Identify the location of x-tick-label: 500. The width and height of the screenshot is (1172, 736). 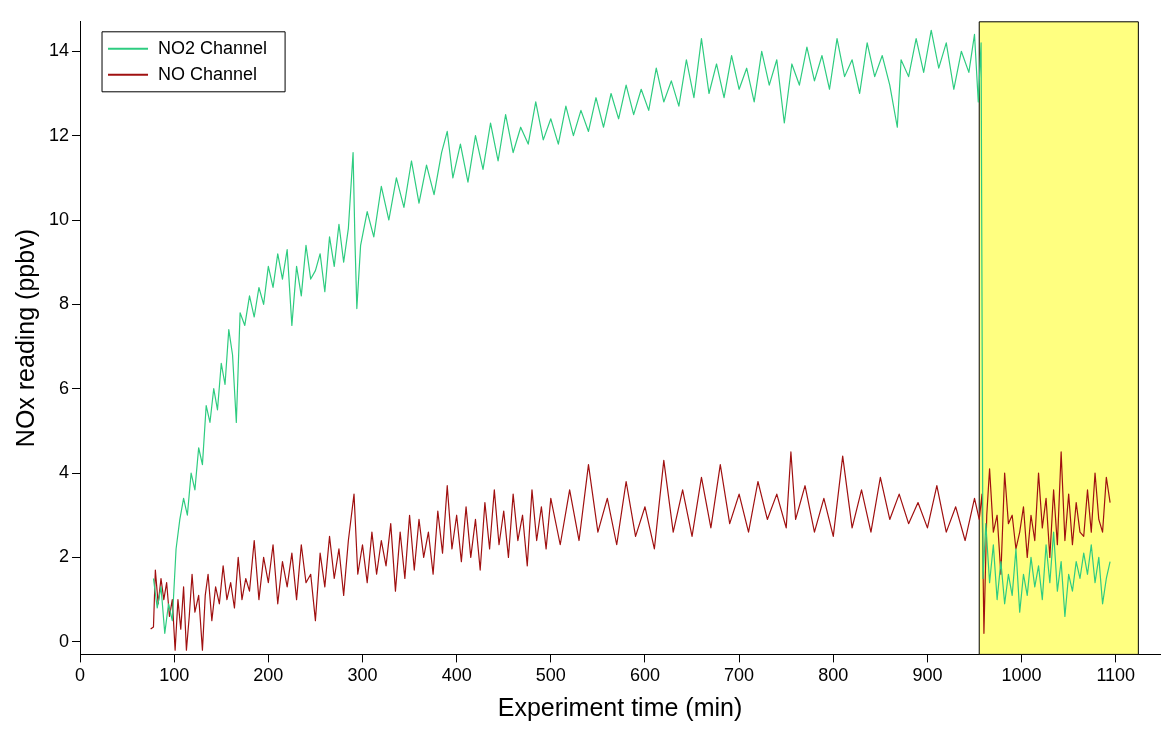
(550, 675).